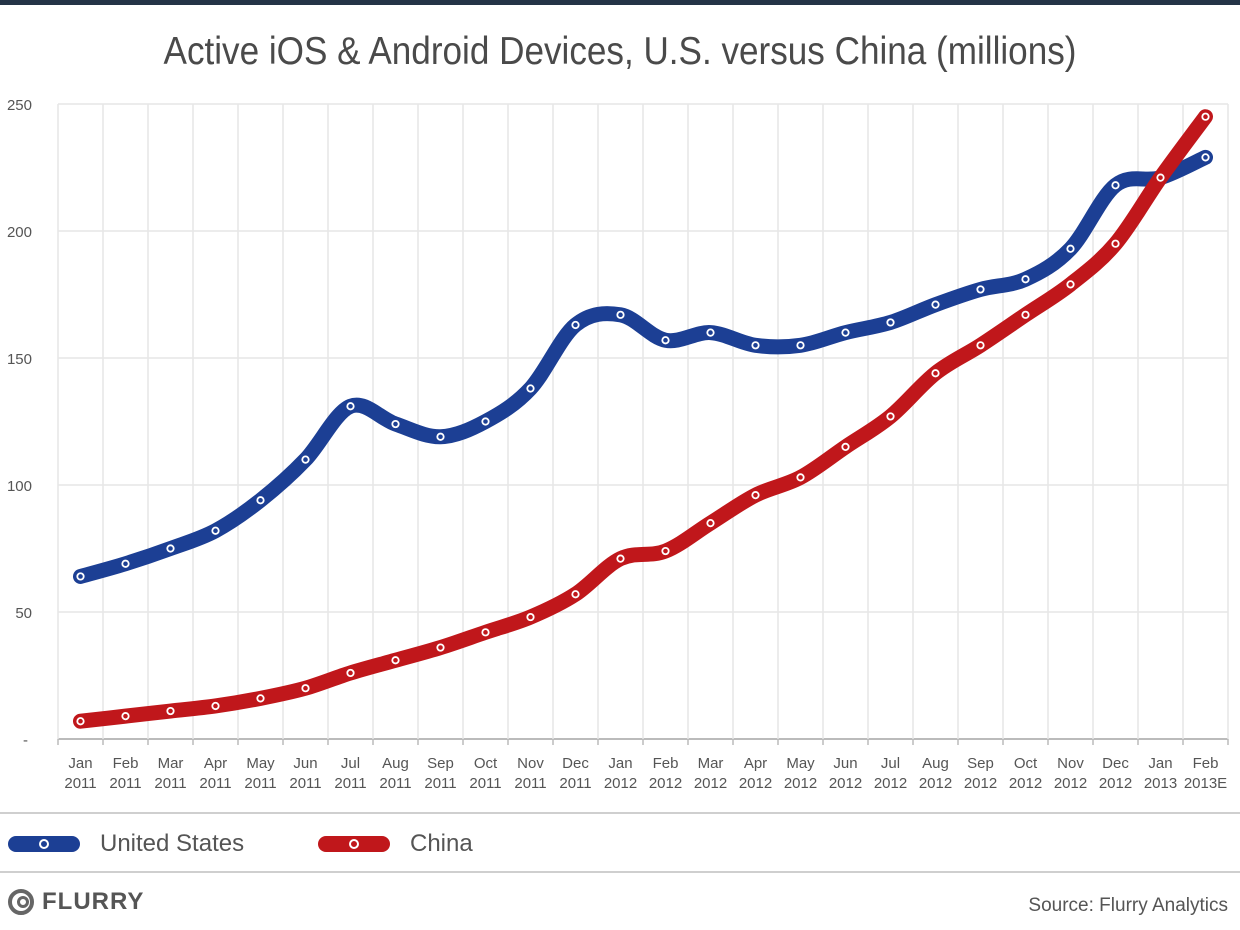 Image resolution: width=1240 pixels, height=930 pixels. What do you see at coordinates (575, 773) in the screenshot?
I see `x-tick-label: Dec 2011` at bounding box center [575, 773].